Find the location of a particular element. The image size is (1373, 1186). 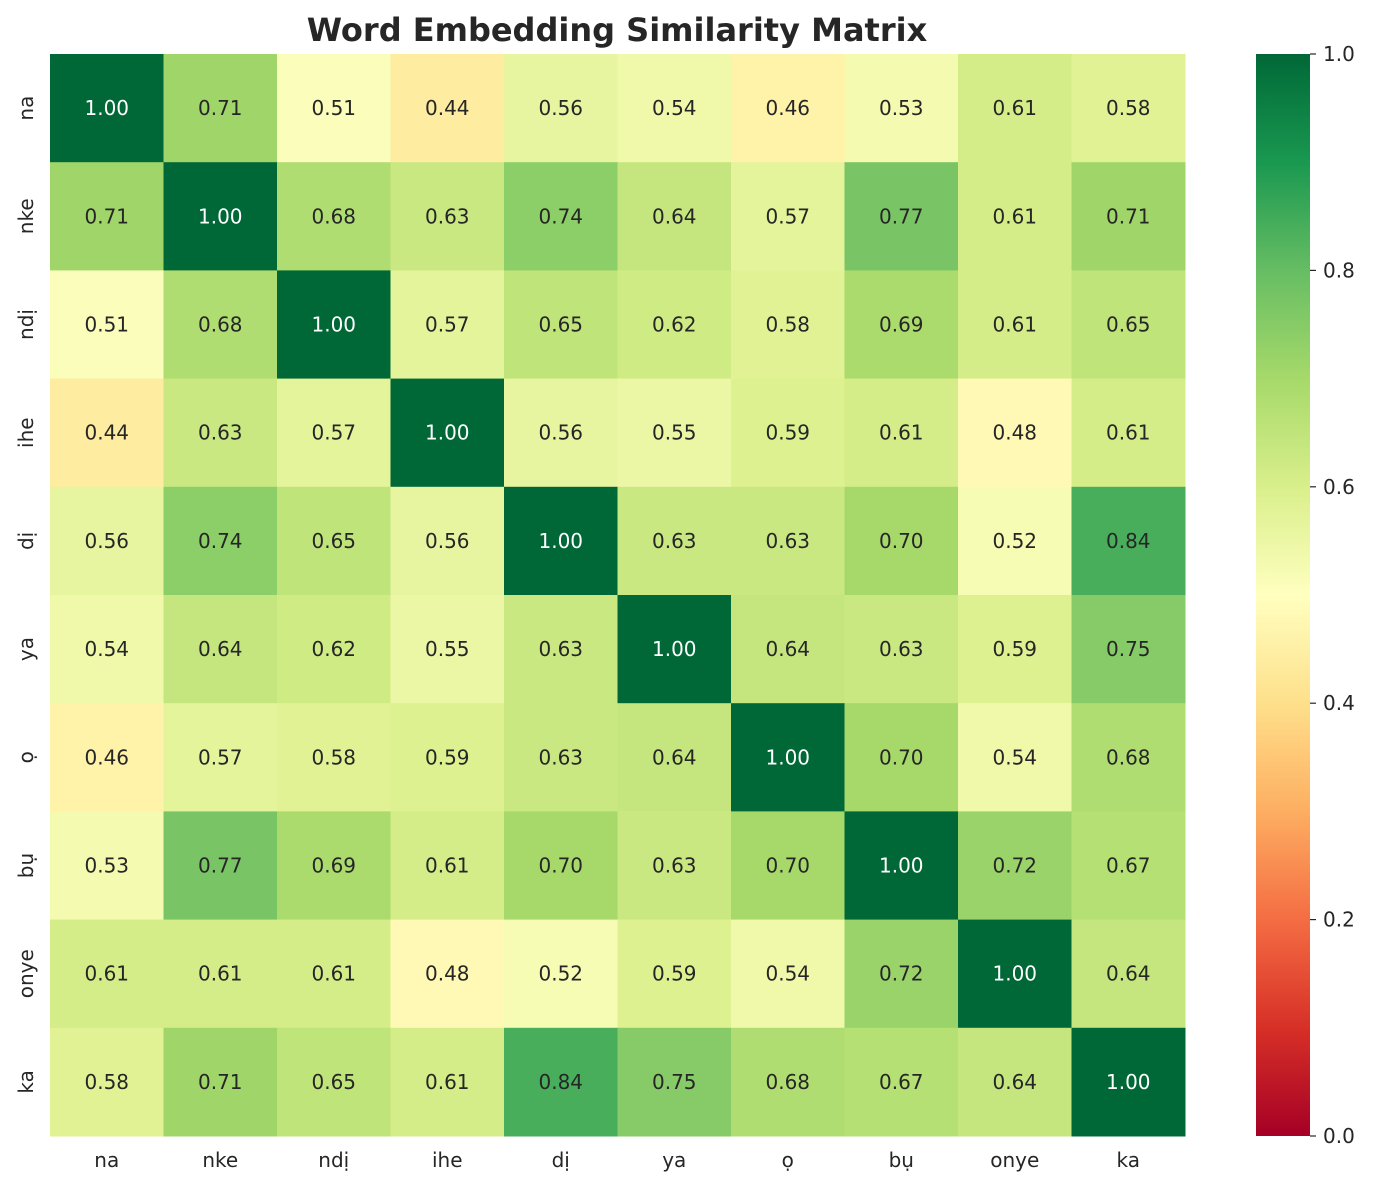

cell-value-label: 0.75 is located at coordinates (674, 1082).